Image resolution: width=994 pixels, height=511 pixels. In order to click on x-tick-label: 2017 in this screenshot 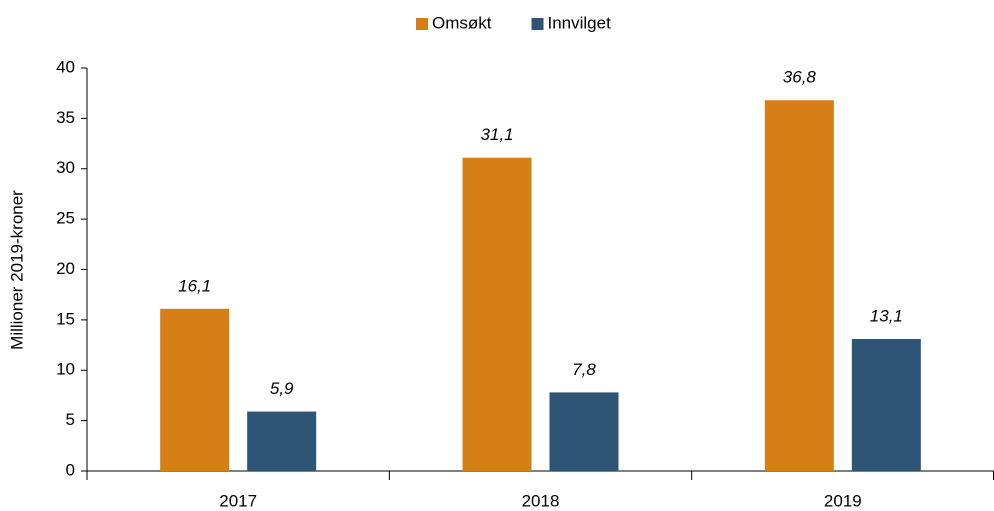, I will do `click(238, 500)`.